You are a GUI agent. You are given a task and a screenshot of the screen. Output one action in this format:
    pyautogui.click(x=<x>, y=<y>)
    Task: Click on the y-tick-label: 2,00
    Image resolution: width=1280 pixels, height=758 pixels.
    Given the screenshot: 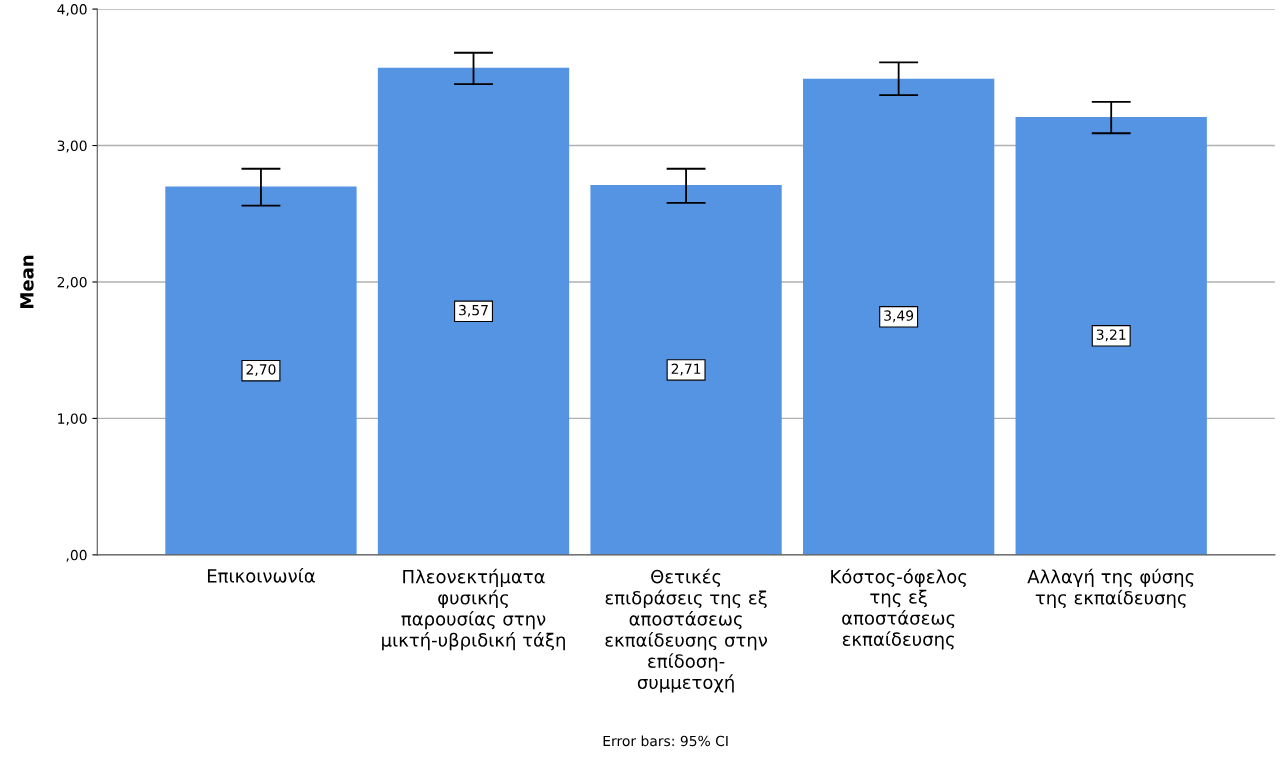 What is the action you would take?
    pyautogui.click(x=72, y=282)
    